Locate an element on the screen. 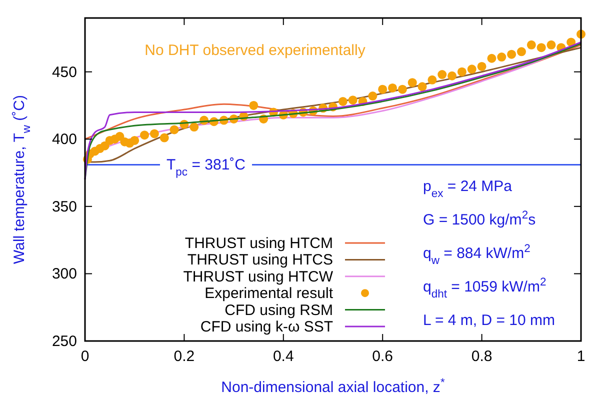 The image size is (594, 402). annotation: G = 1500 kg/m$^{2}$s is located at coordinates (479, 219).